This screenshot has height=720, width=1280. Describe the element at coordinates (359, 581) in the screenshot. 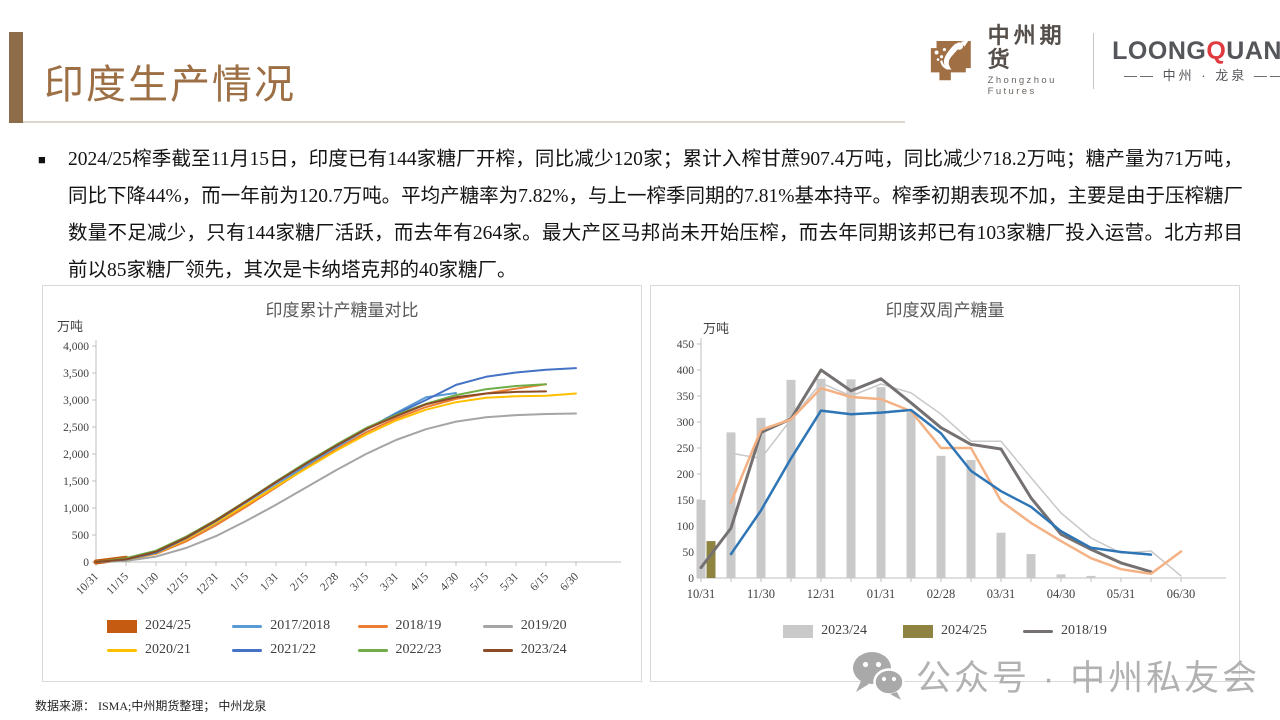

I see `svg-text: 3/15` at that location.